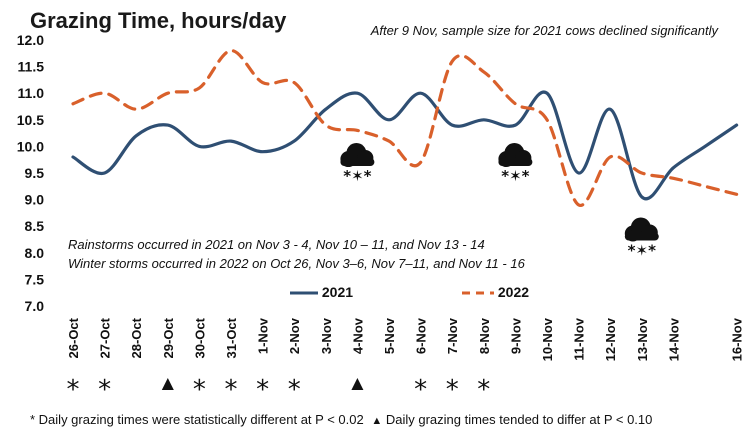 The height and width of the screenshot is (435, 746). What do you see at coordinates (377, 421) in the screenshot?
I see `triangle-icon: ▲` at bounding box center [377, 421].